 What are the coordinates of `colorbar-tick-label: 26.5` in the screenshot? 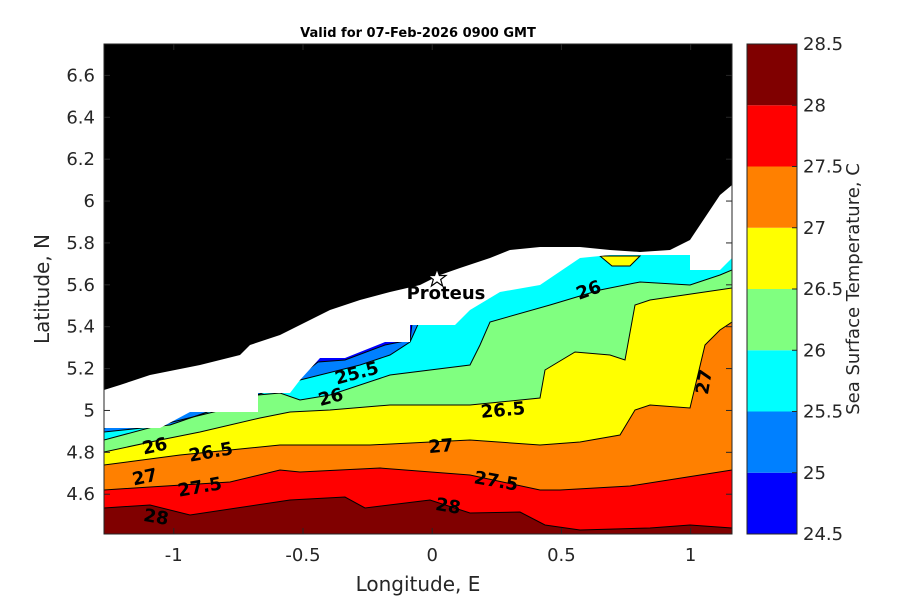 It's located at (823, 289).